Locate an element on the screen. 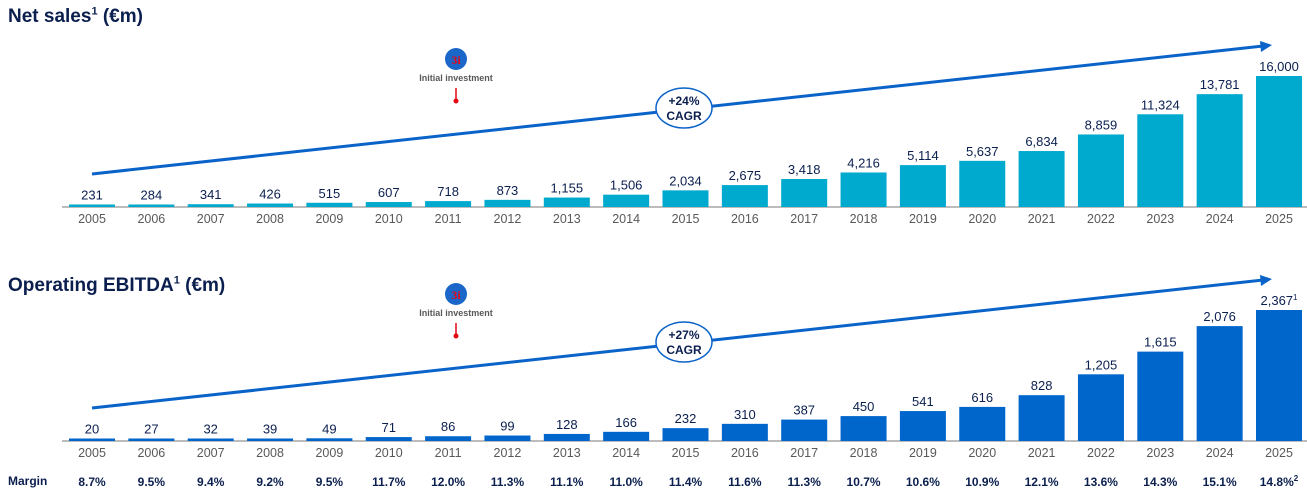 The width and height of the screenshot is (1307, 498). ebitda-title: Operating EBITDA1 (€m) is located at coordinates (116, 286).